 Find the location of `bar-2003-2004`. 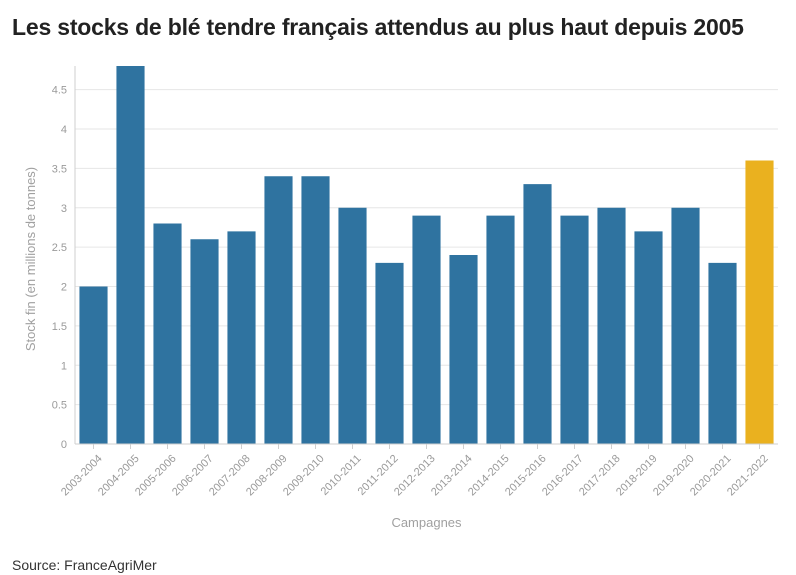

bar-2003-2004 is located at coordinates (93, 365).